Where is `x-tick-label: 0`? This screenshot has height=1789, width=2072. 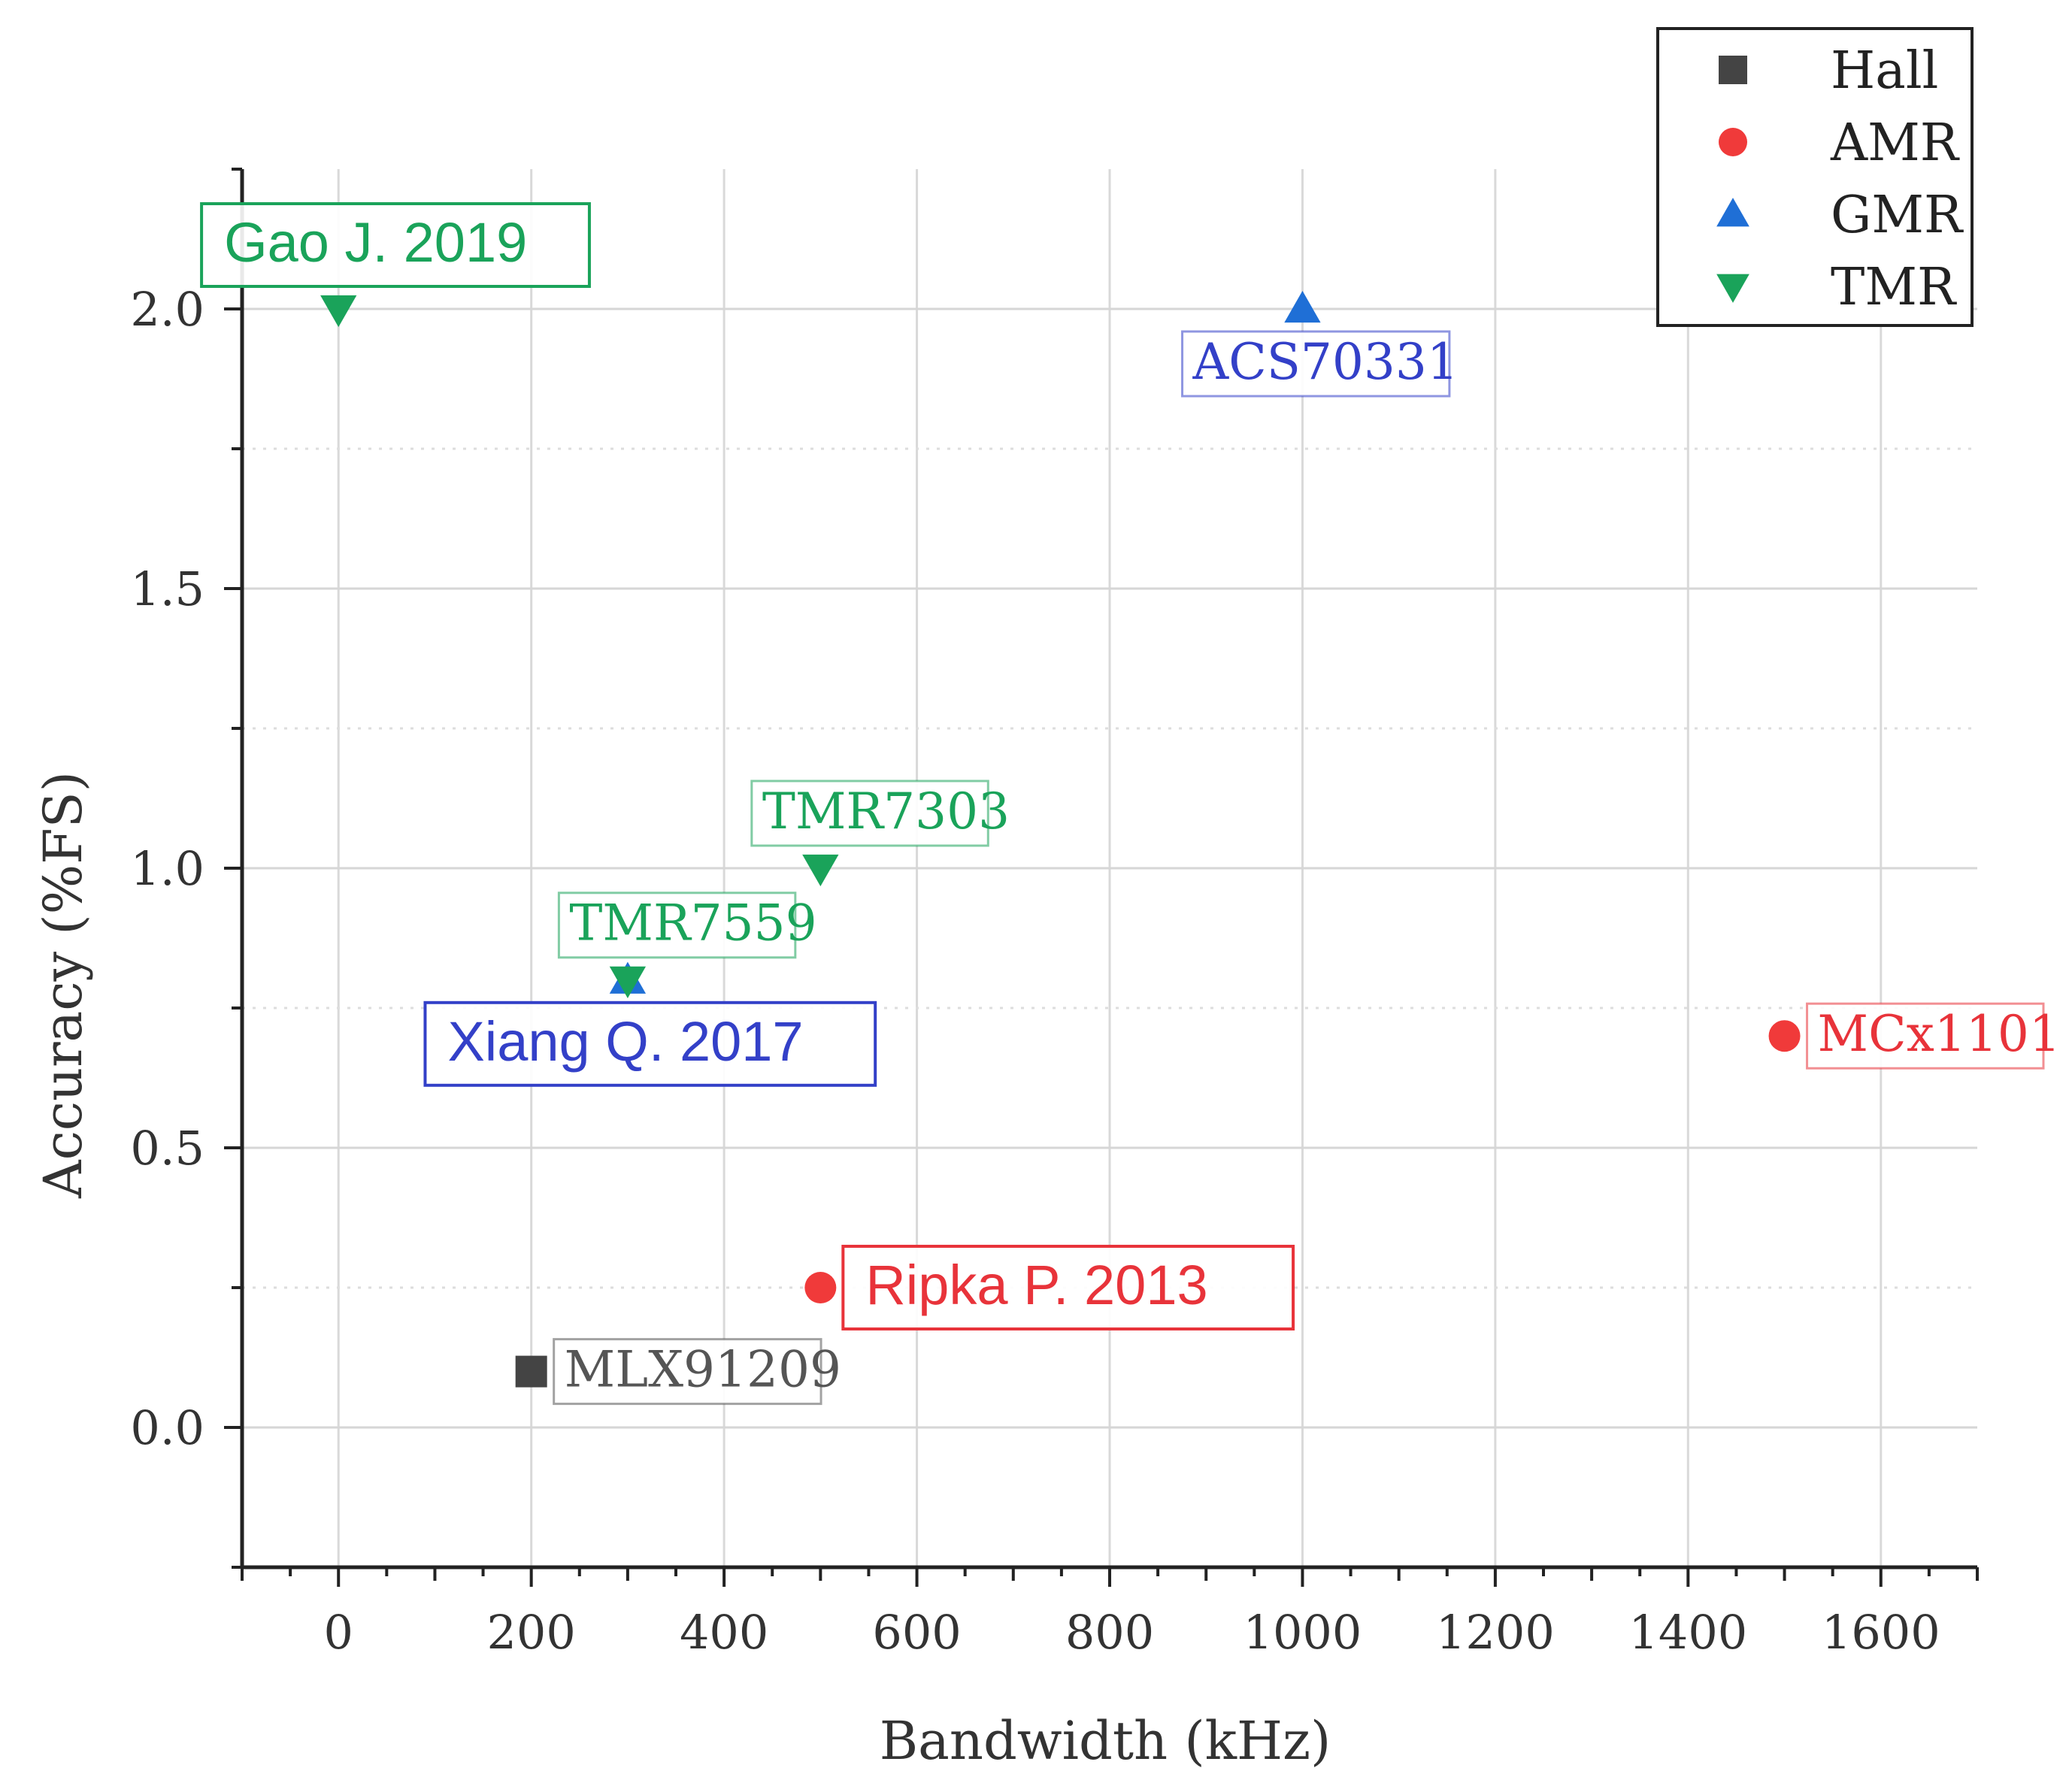
x-tick-label: 0 is located at coordinates (338, 1632).